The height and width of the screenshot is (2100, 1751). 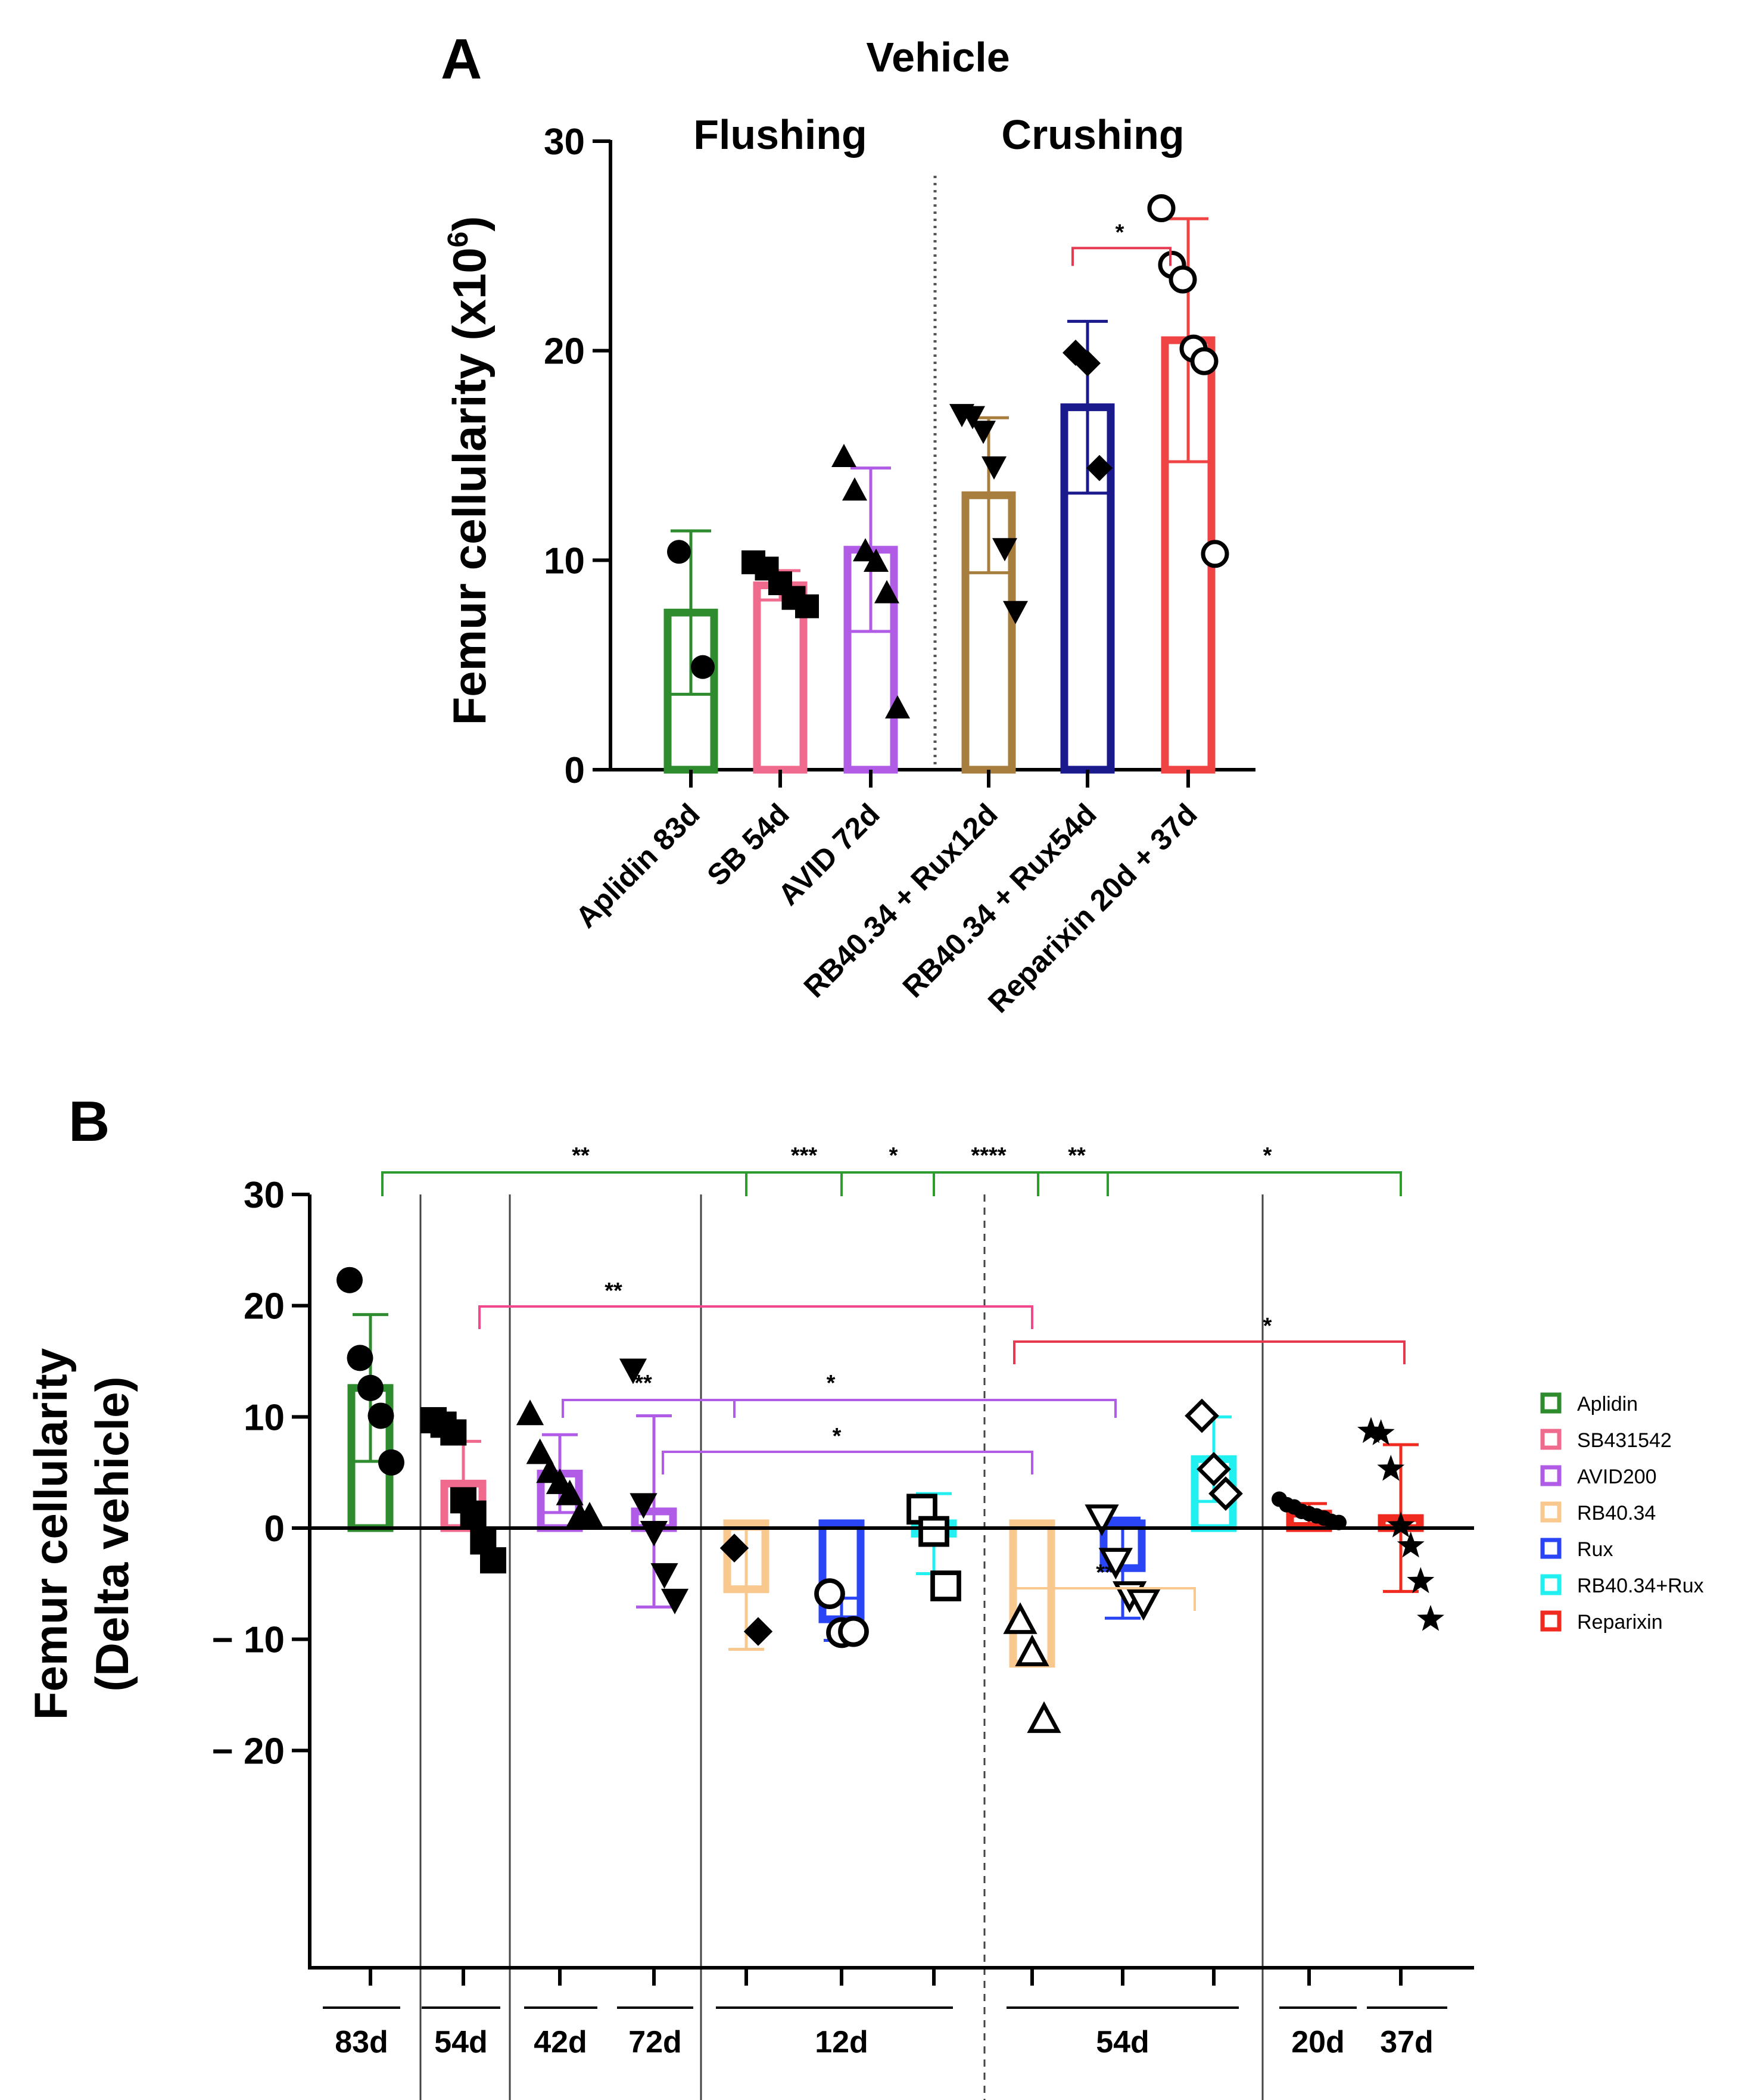 I want to click on panel-b-sig-purple-label-1: *, so click(x=831, y=1383).